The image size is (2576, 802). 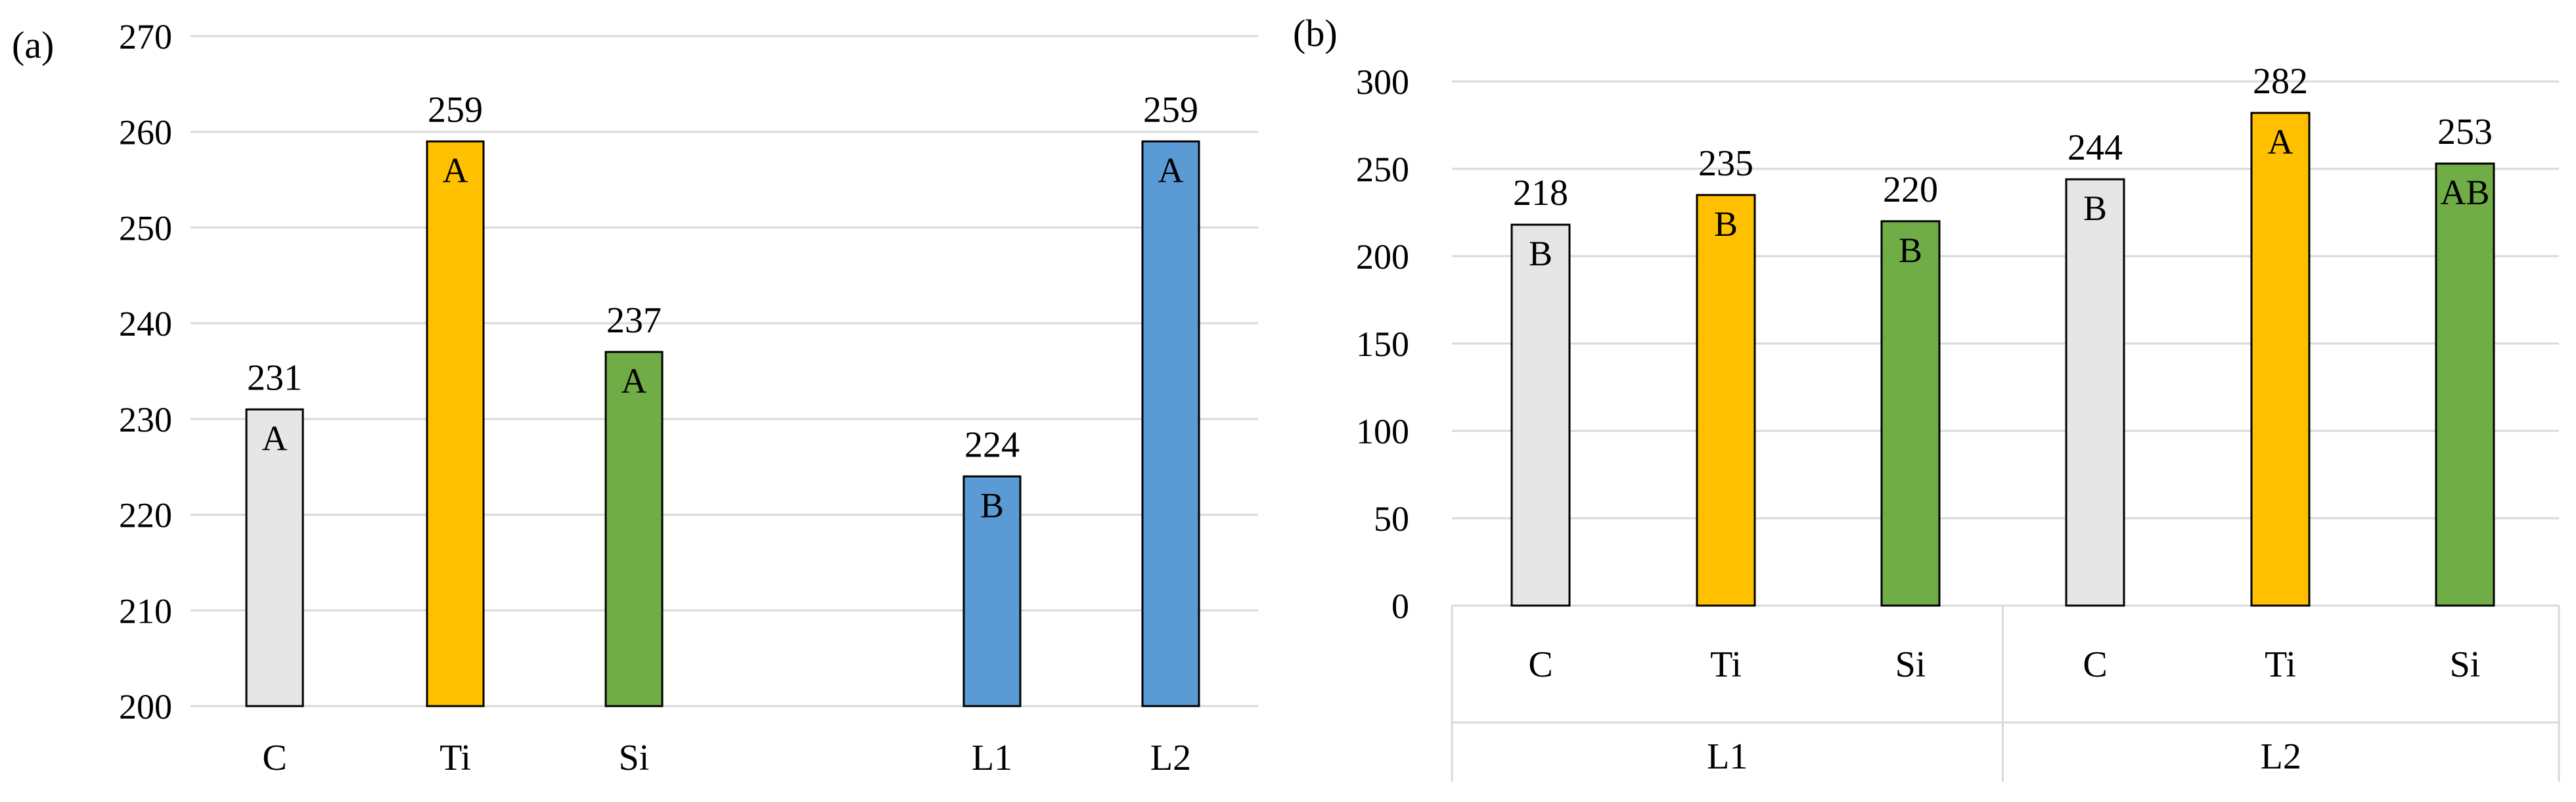 What do you see at coordinates (726, 758) in the screenshot?
I see `x-axis-labels-a: C Ti Si L1 L2` at bounding box center [726, 758].